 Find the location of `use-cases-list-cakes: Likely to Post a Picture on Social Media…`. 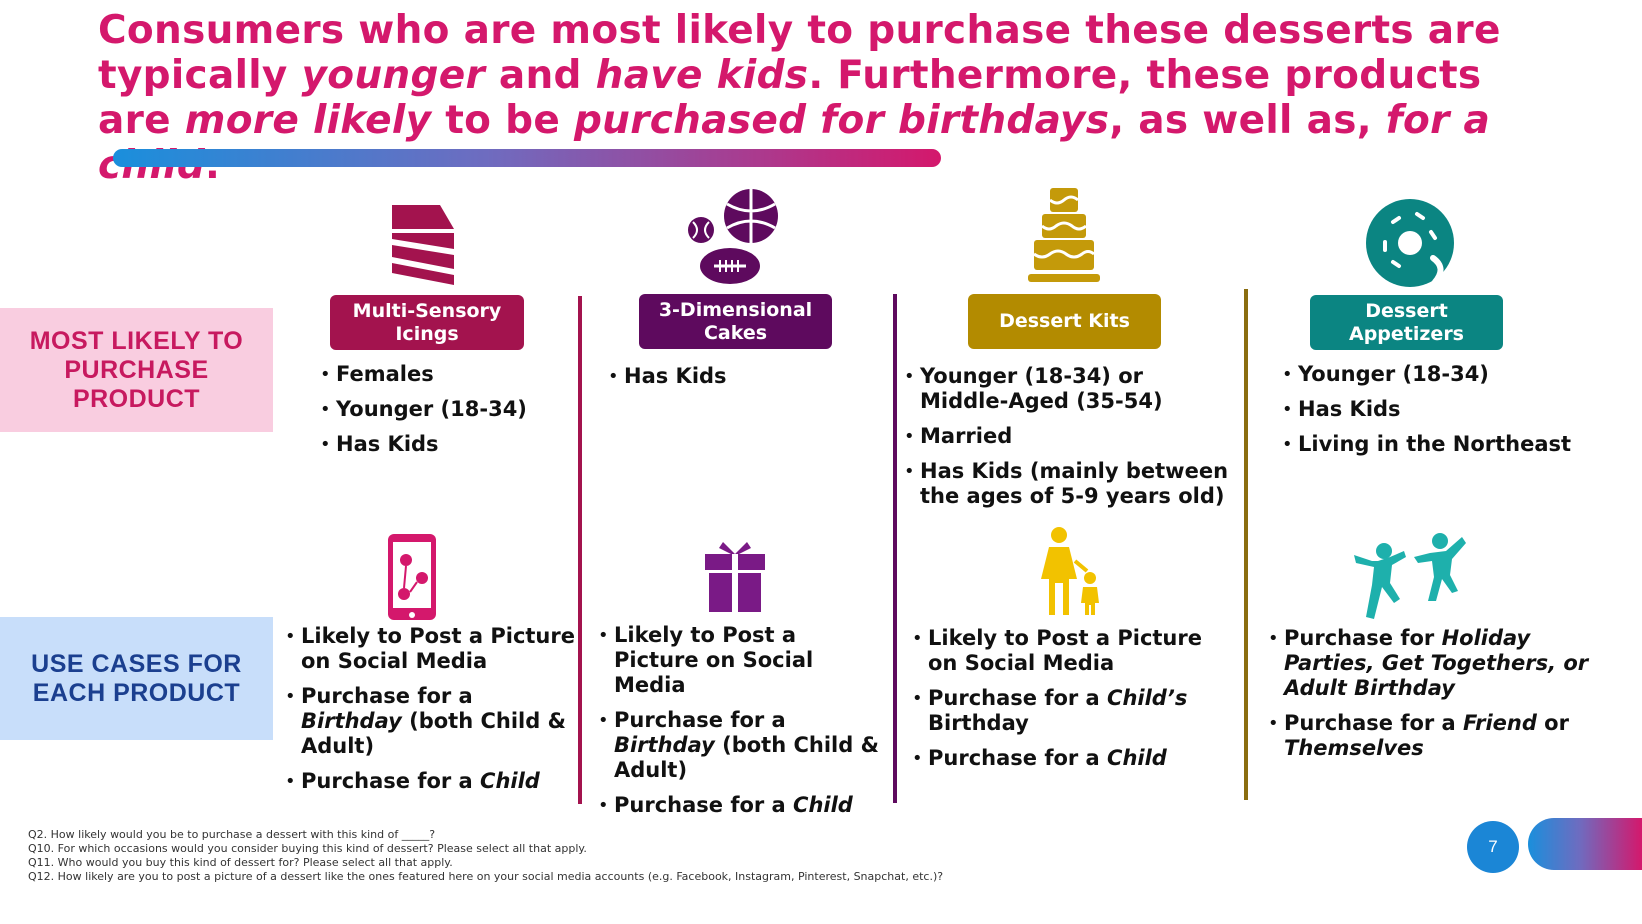

use-cases-list-cakes: Likely to Post a Picture on Social Media… is located at coordinates (740, 725).